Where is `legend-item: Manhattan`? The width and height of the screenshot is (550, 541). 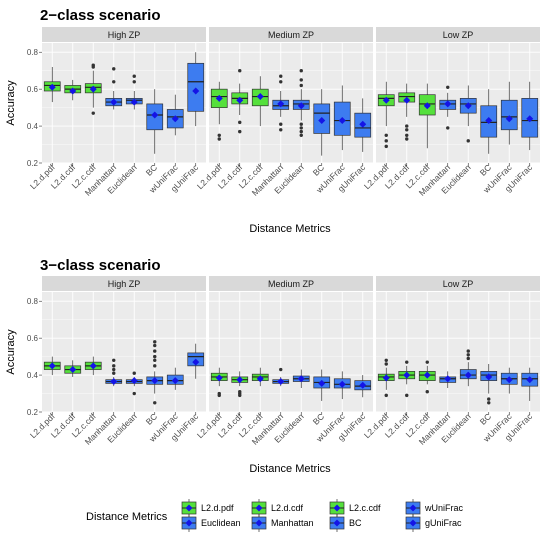 legend-item: Manhattan is located at coordinates (282, 523).